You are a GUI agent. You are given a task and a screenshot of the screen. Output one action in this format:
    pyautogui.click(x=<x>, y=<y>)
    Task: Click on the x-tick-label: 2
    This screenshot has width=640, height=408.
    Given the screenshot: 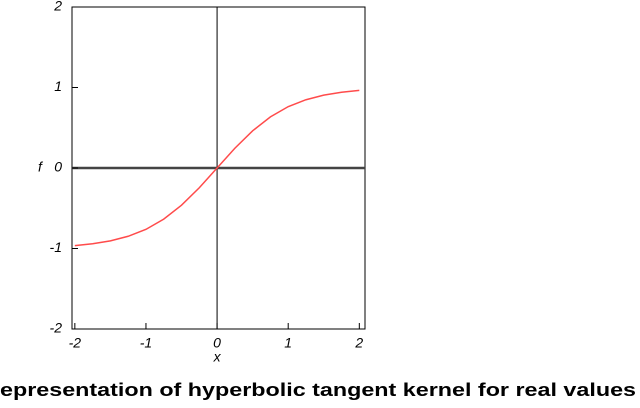 What is the action you would take?
    pyautogui.click(x=358, y=343)
    